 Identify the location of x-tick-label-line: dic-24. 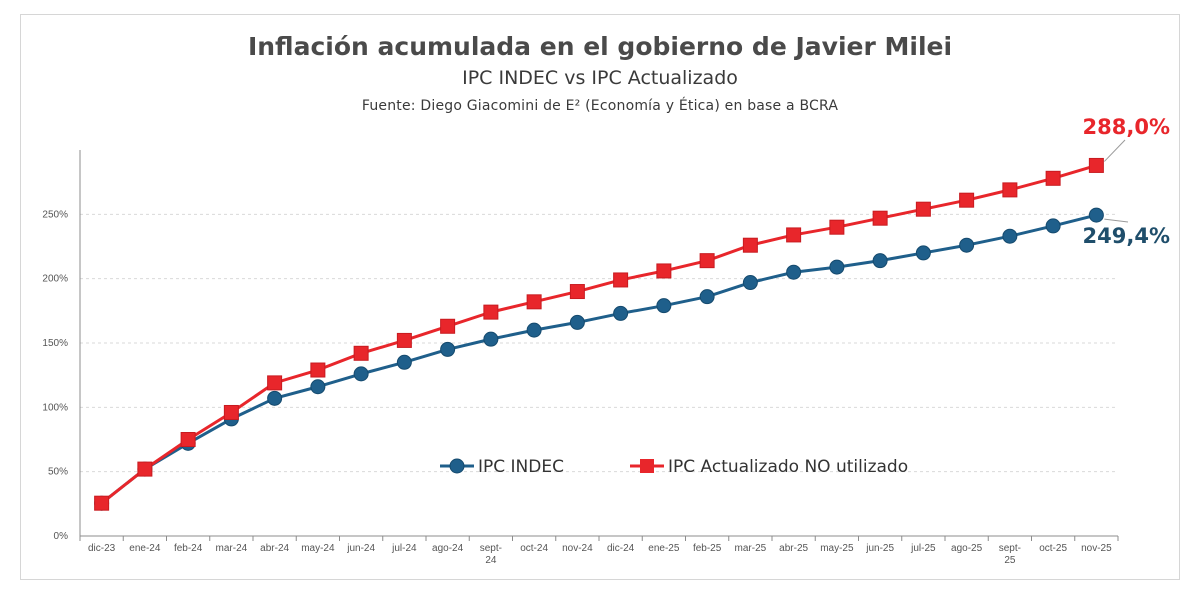
(621, 548).